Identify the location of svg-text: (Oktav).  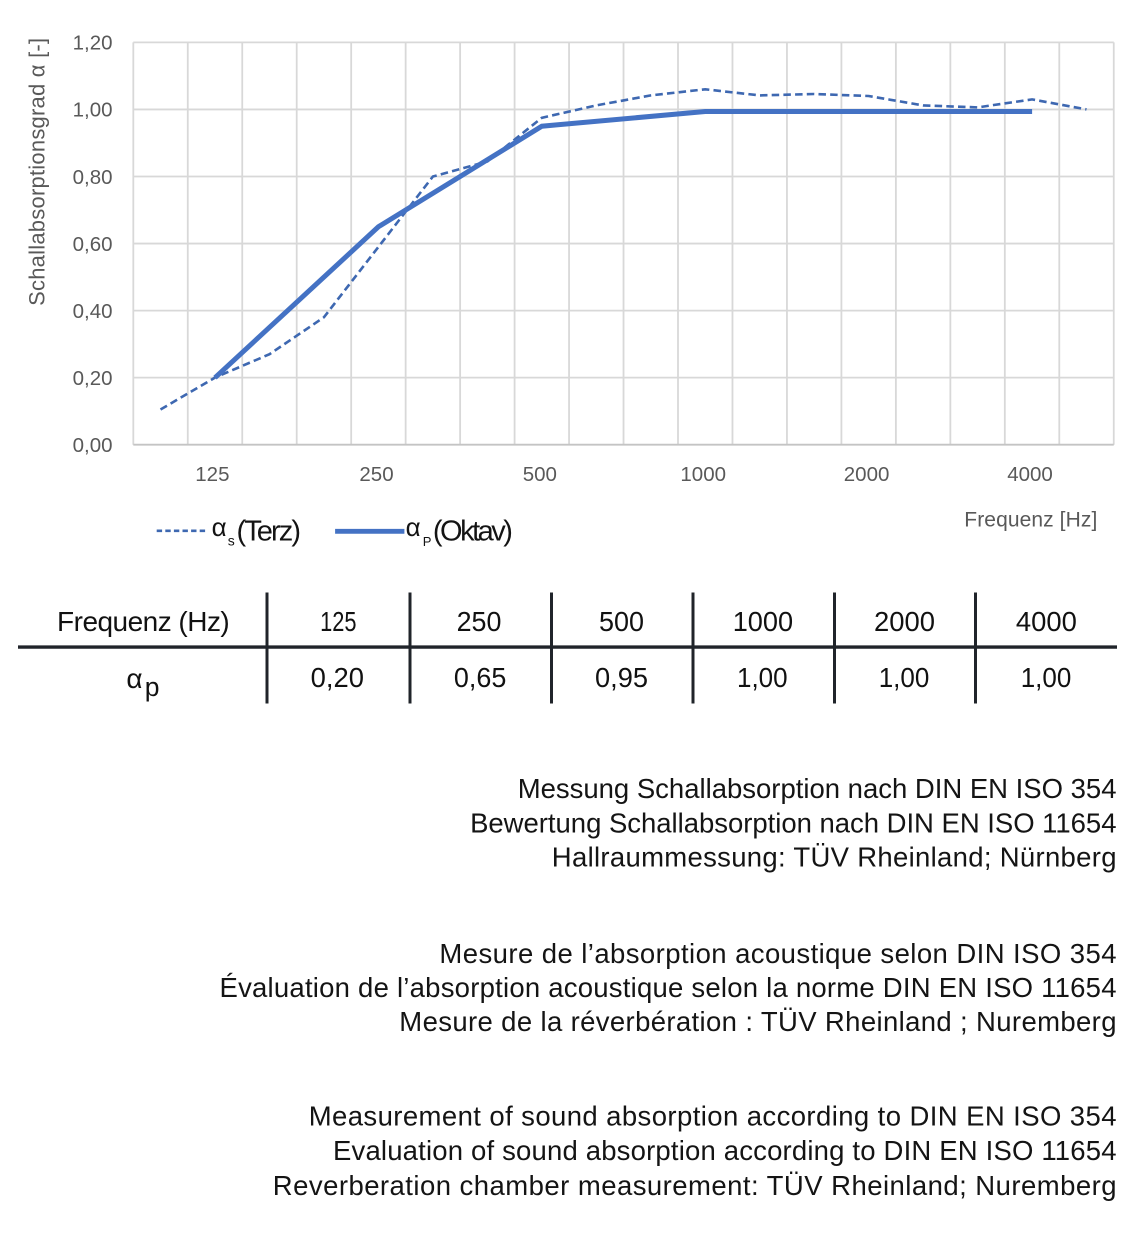
(473, 531).